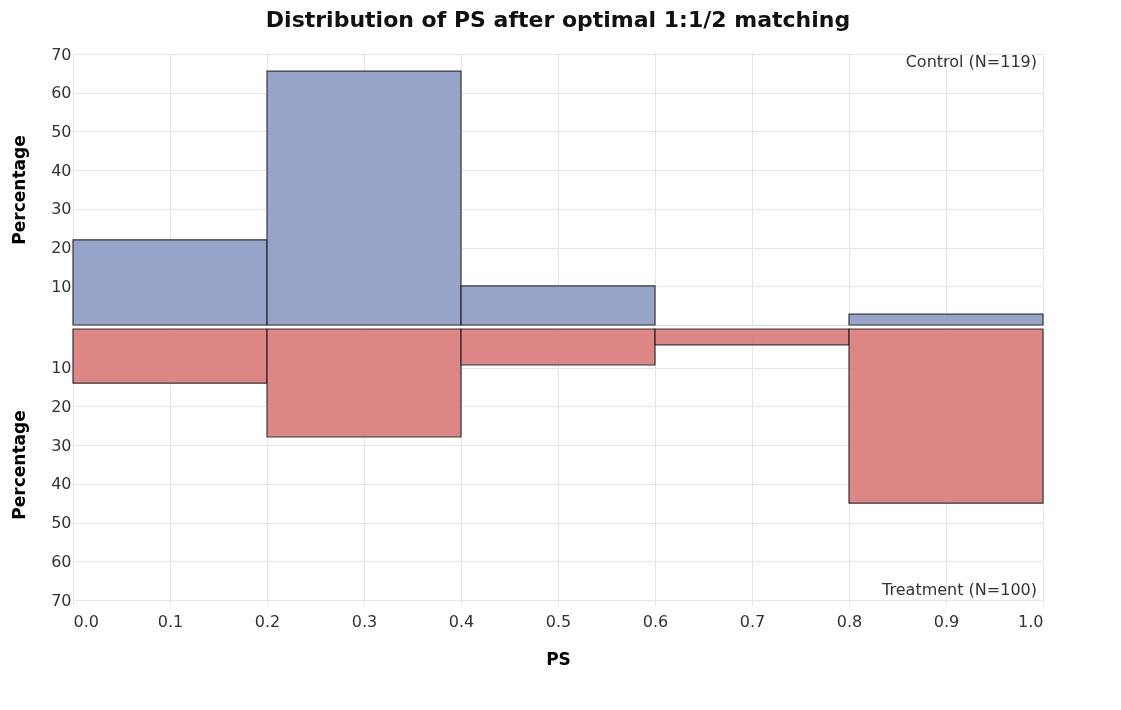  Describe the element at coordinates (971, 61) in the screenshot. I see `annotation: Control (N=119)` at that location.